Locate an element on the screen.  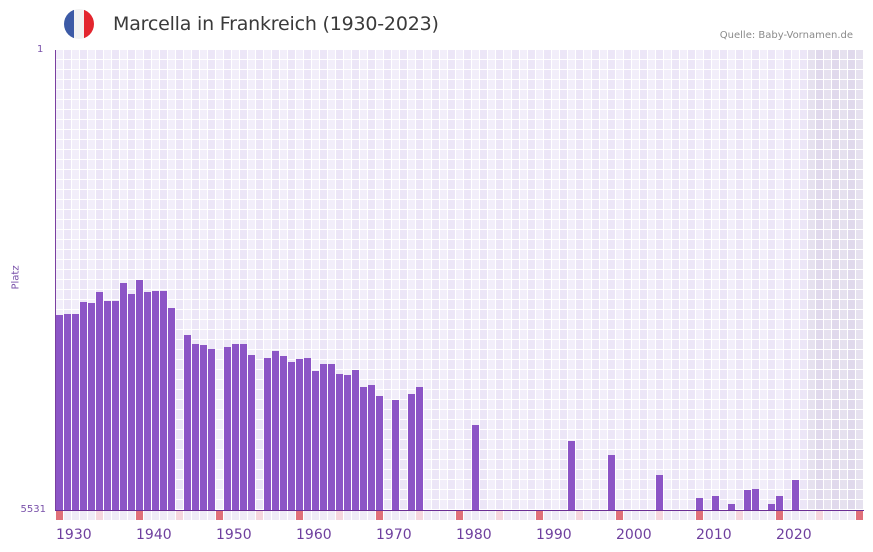
bar-1943 is located at coordinates (163, 400).